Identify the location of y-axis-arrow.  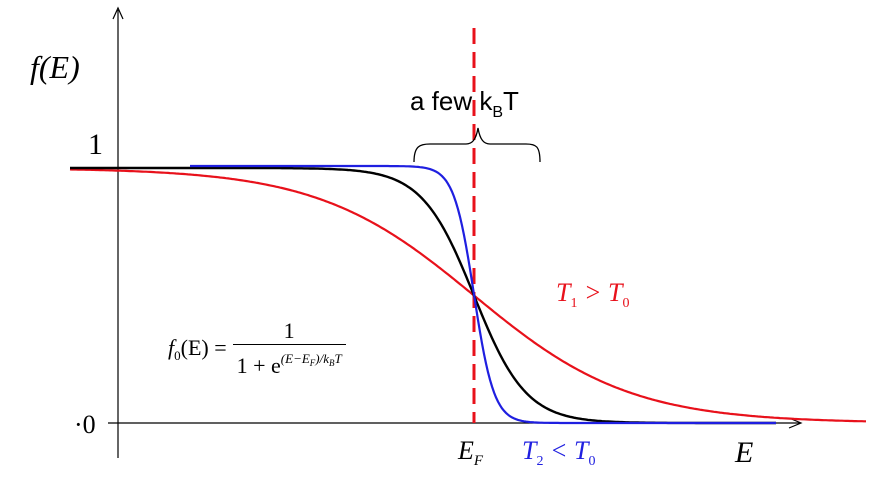
(118, 13).